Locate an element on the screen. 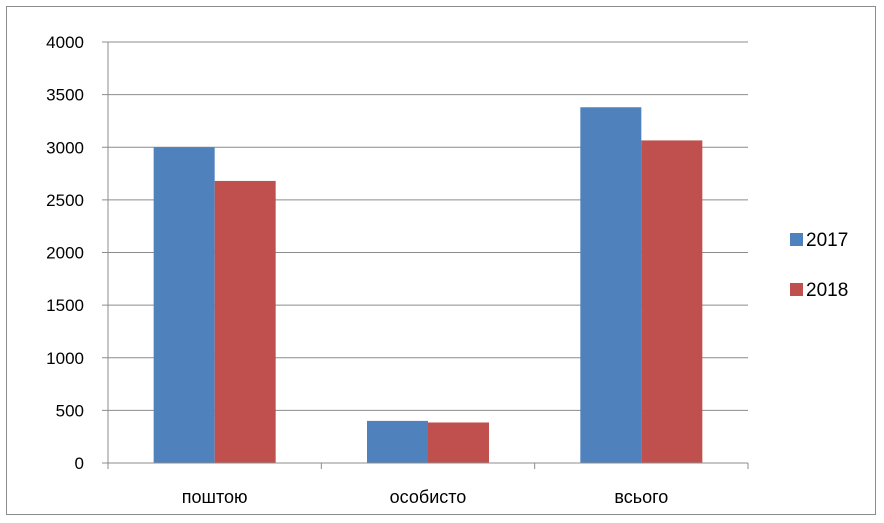 The width and height of the screenshot is (884, 523). y-tick-label: 4000 is located at coordinates (65, 42).